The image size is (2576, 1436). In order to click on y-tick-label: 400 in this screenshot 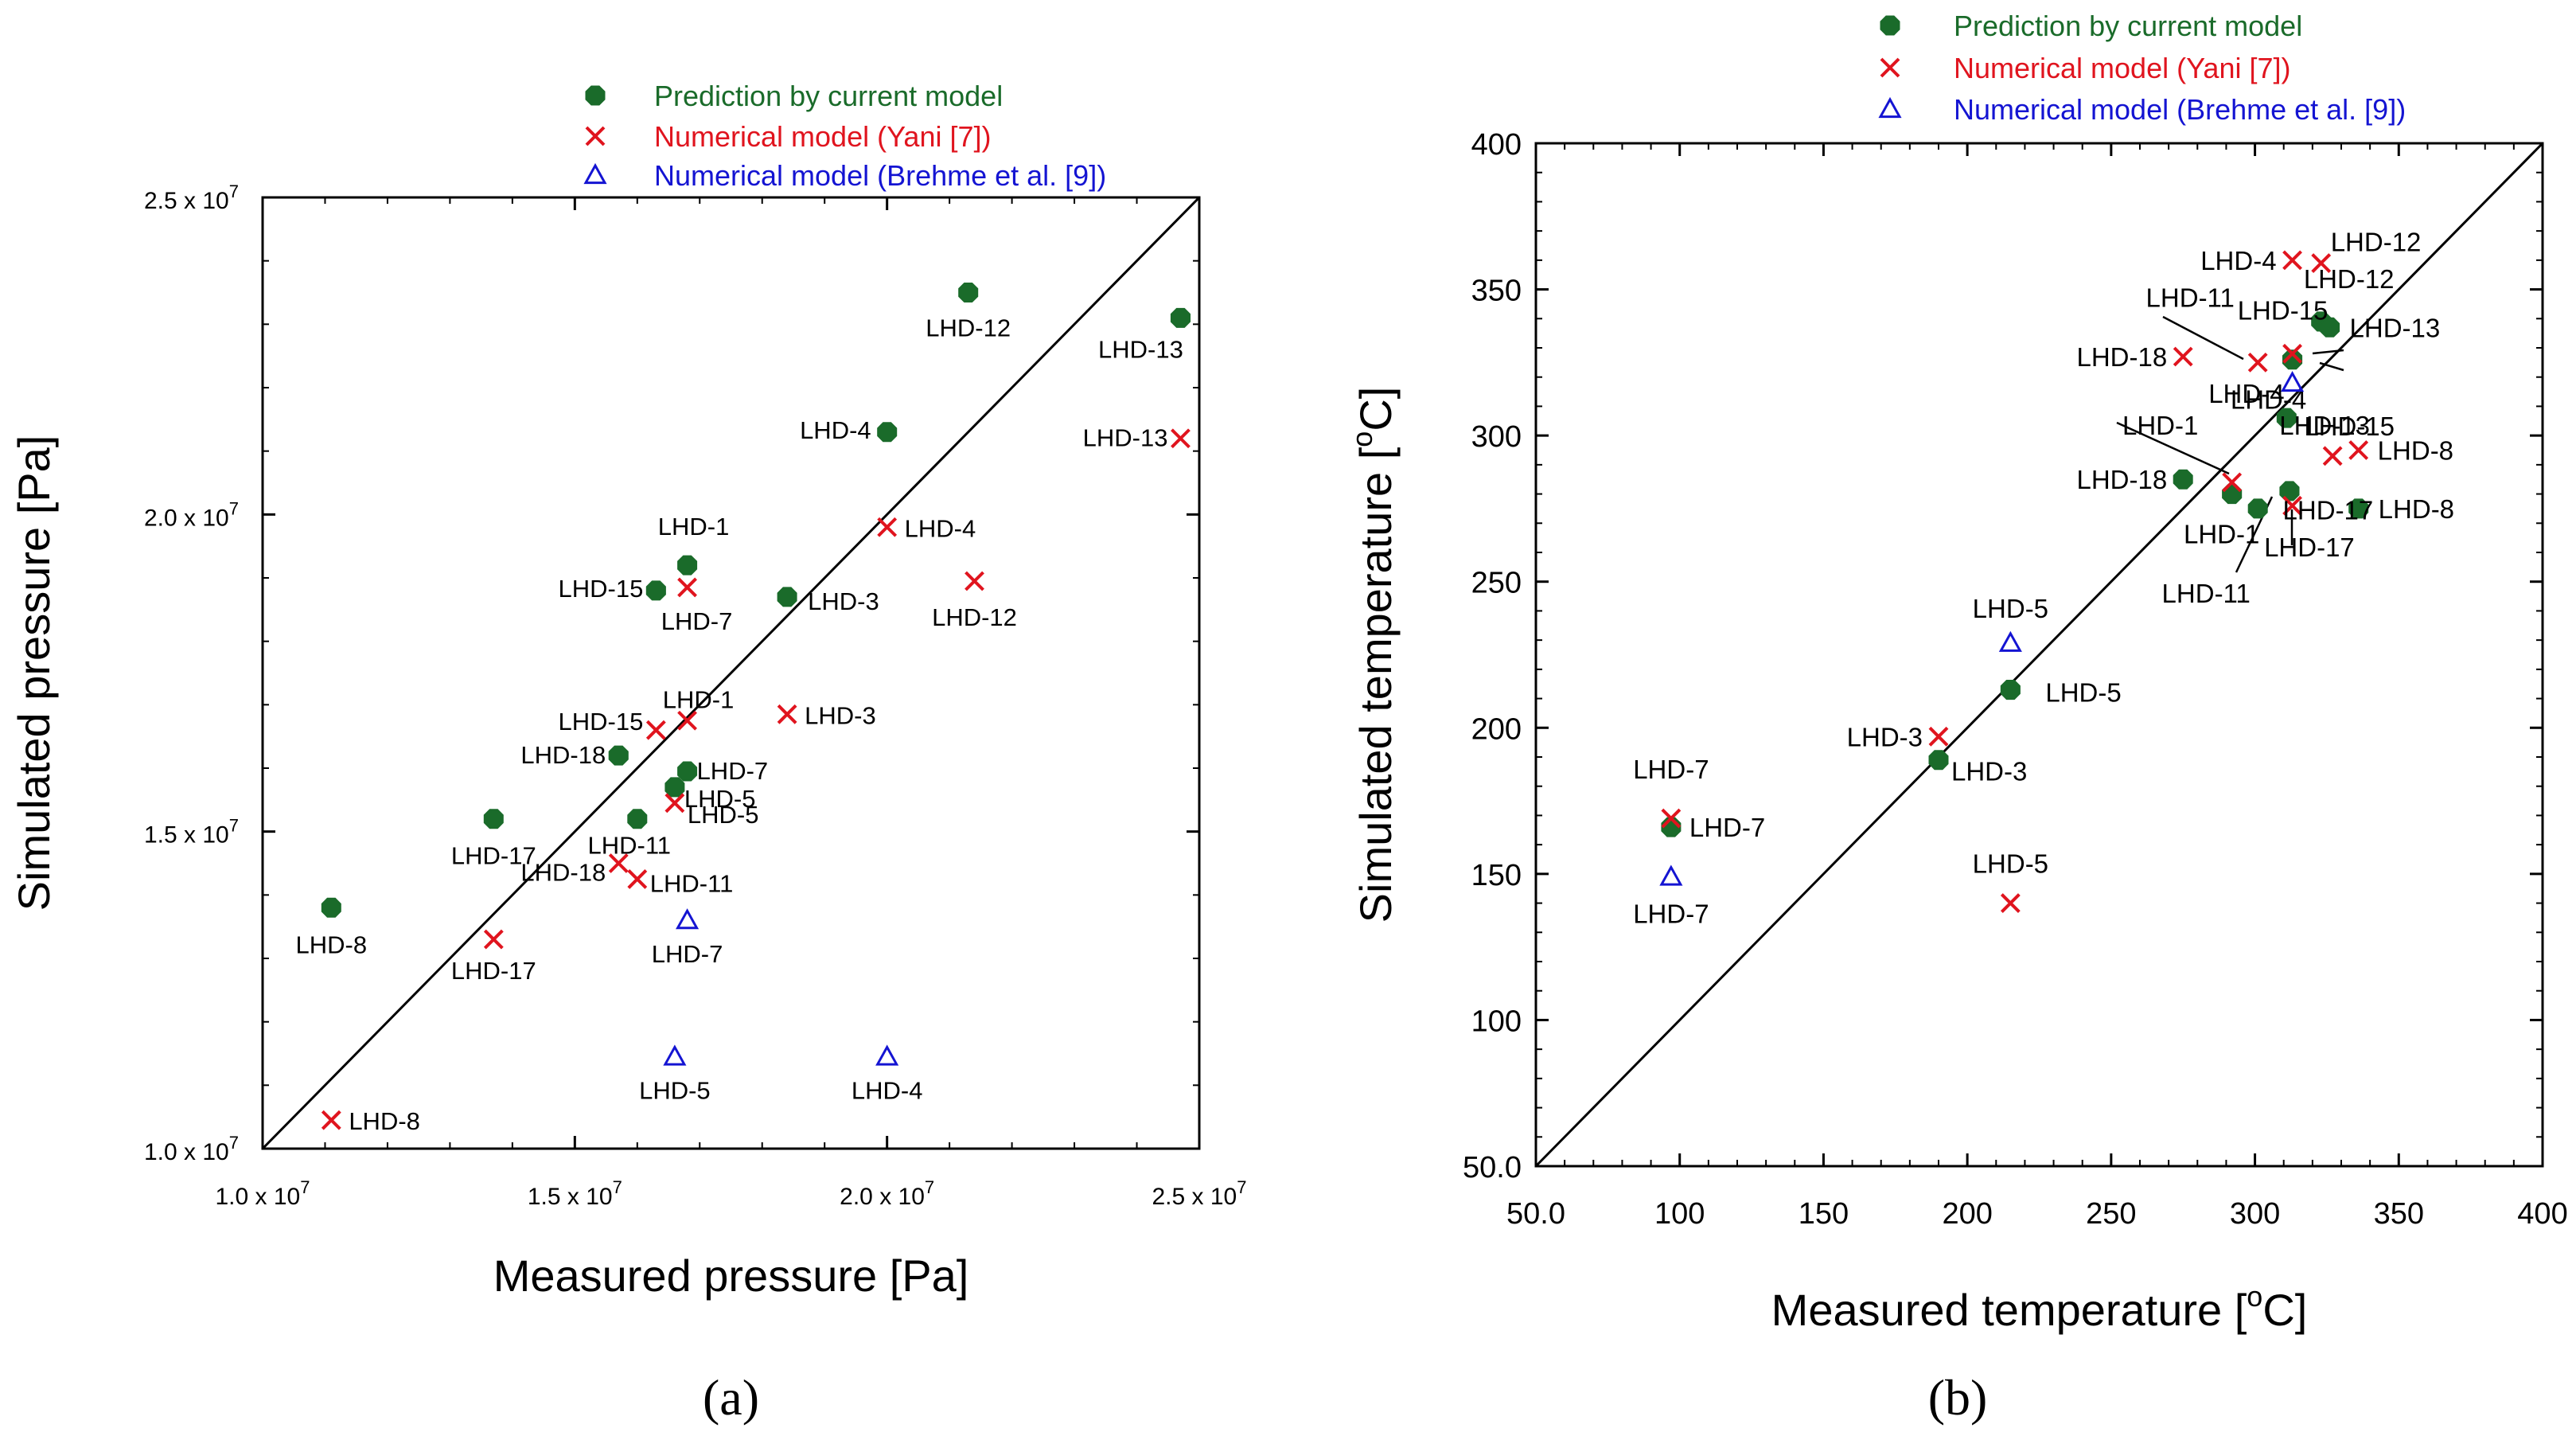, I will do `click(1496, 145)`.